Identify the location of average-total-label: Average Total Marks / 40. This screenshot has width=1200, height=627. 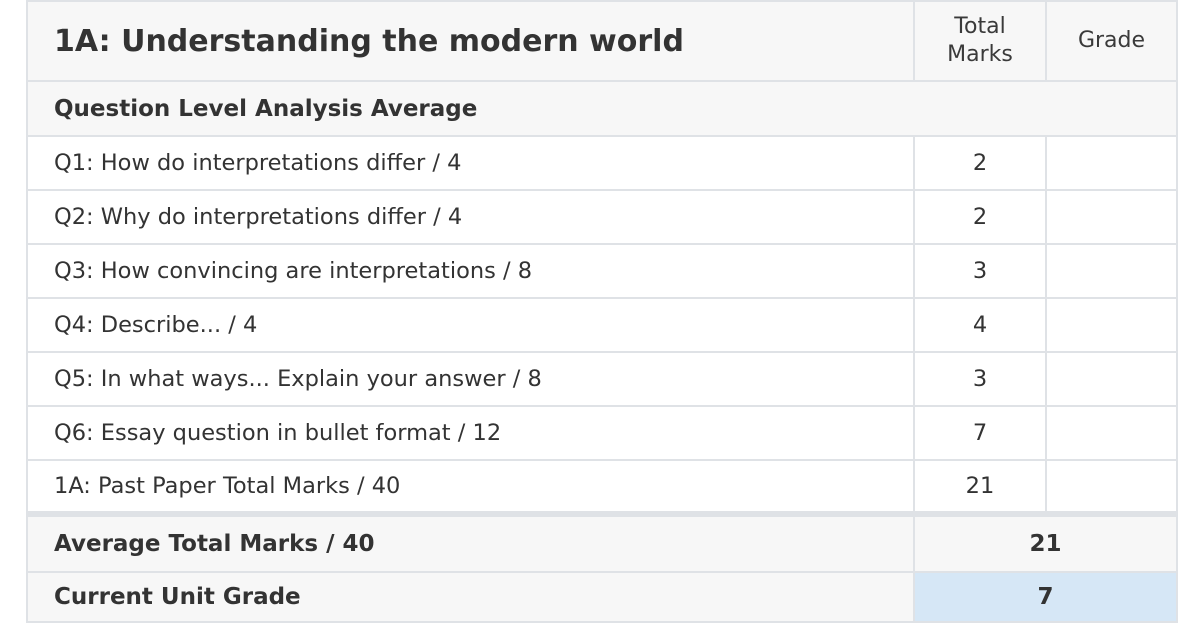
(470, 543).